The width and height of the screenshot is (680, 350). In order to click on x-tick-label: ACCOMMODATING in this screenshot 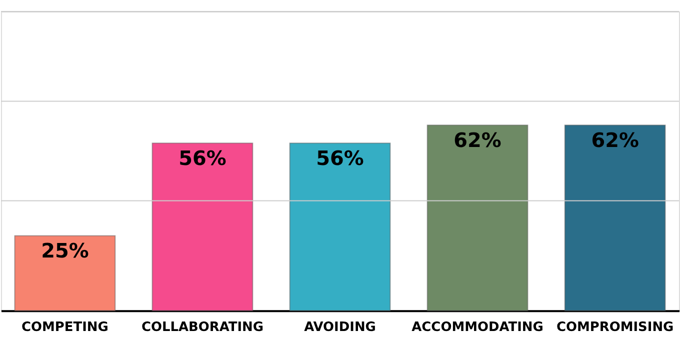, I will do `click(478, 328)`.